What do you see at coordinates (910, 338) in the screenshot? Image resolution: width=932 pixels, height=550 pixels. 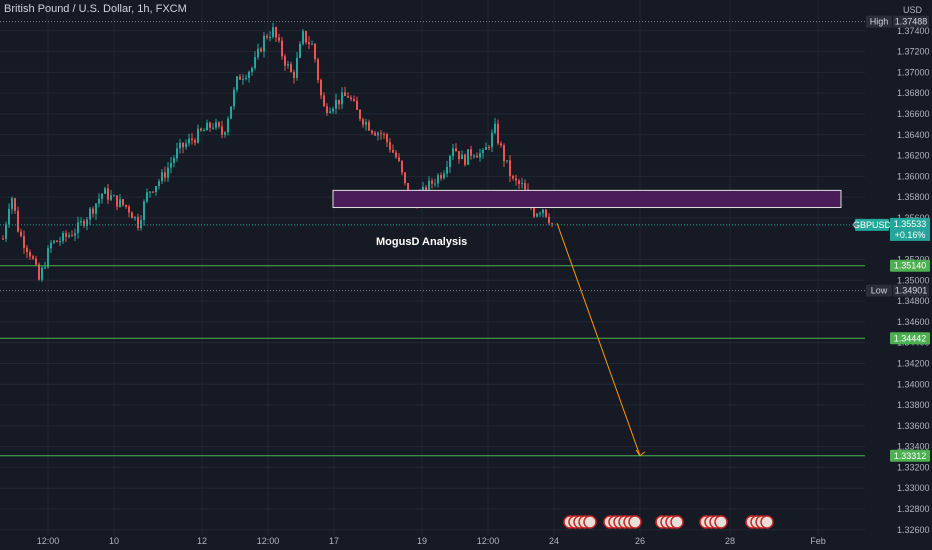 I see `support-level-value: 1.34442` at bounding box center [910, 338].